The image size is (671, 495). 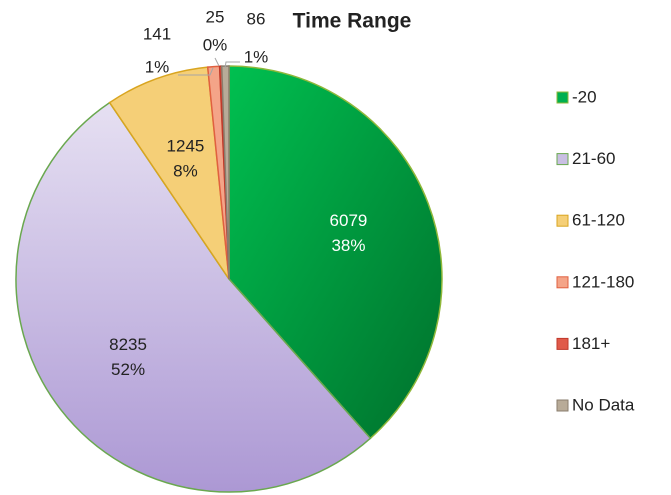 I want to click on legend-label: 61-120, so click(x=598, y=220).